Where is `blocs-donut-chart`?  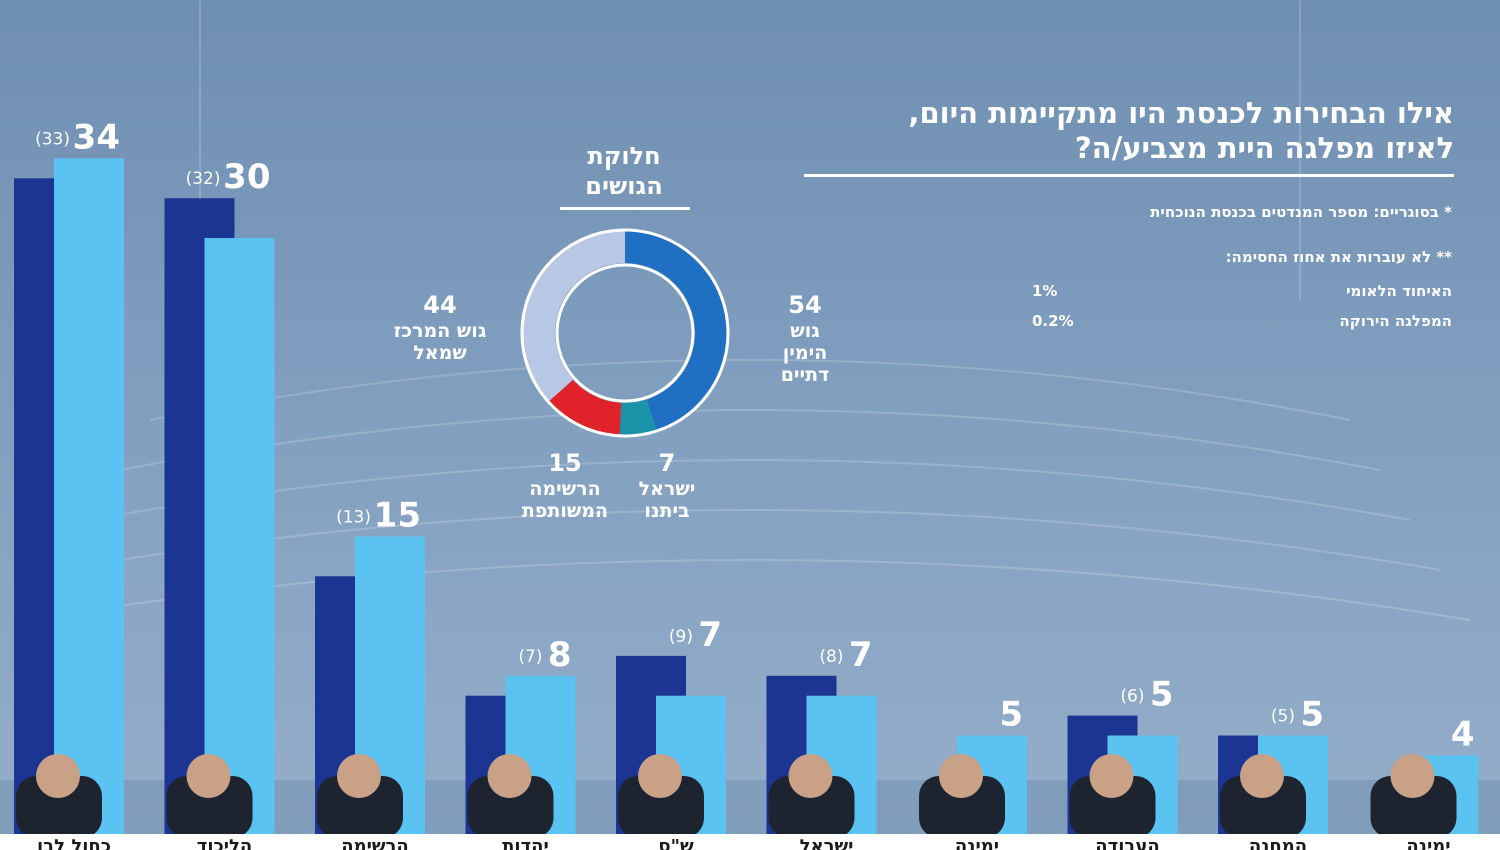
blocs-donut-chart is located at coordinates (625, 333).